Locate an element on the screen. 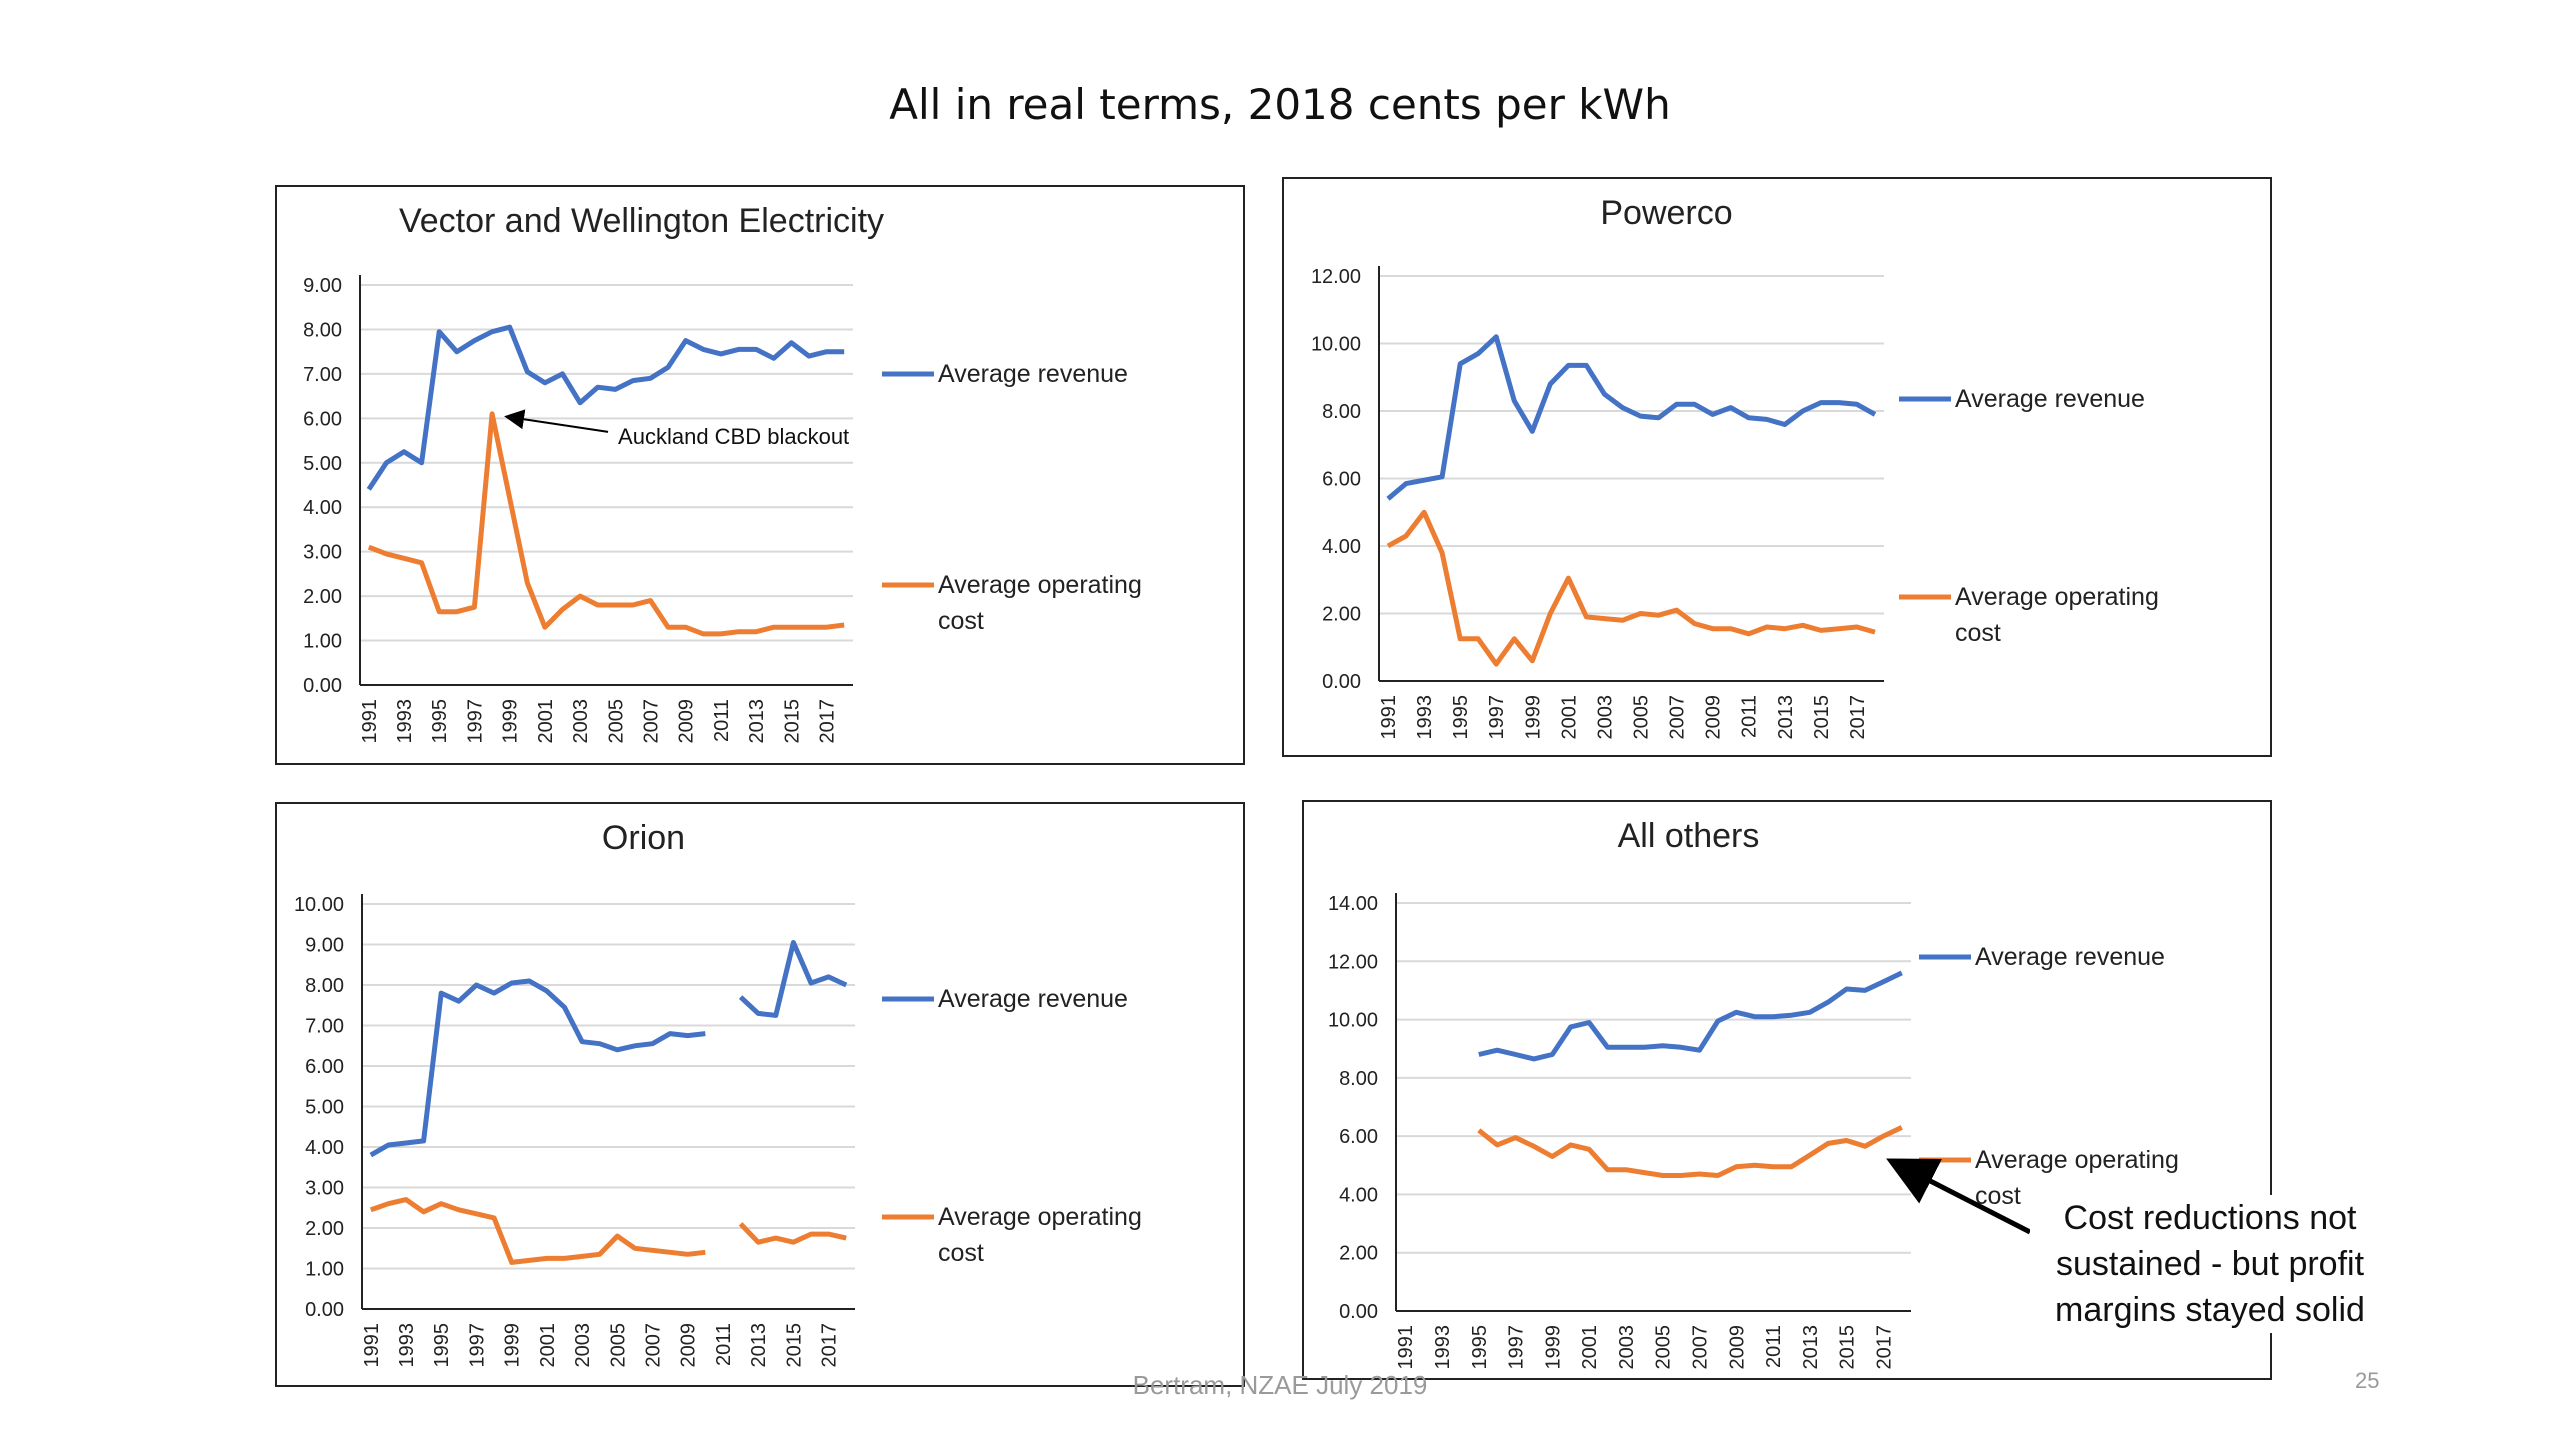 This screenshot has height=1440, width=2560. footer-credit: Bertram, NZAE July 2019 is located at coordinates (1280, 1385).